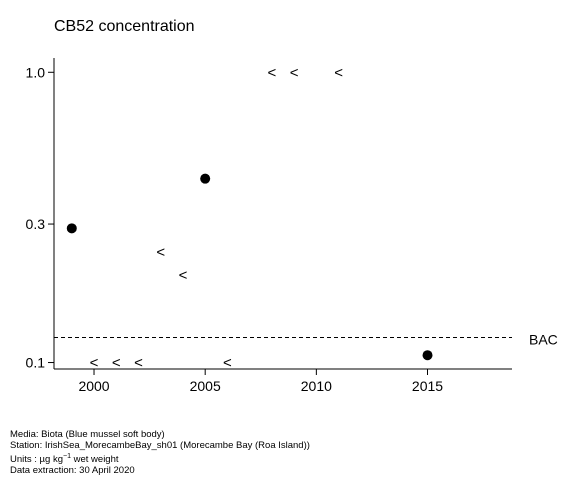 The width and height of the screenshot is (580, 480). What do you see at coordinates (306, 339) in the screenshot?
I see `reference-lines: BAC` at bounding box center [306, 339].